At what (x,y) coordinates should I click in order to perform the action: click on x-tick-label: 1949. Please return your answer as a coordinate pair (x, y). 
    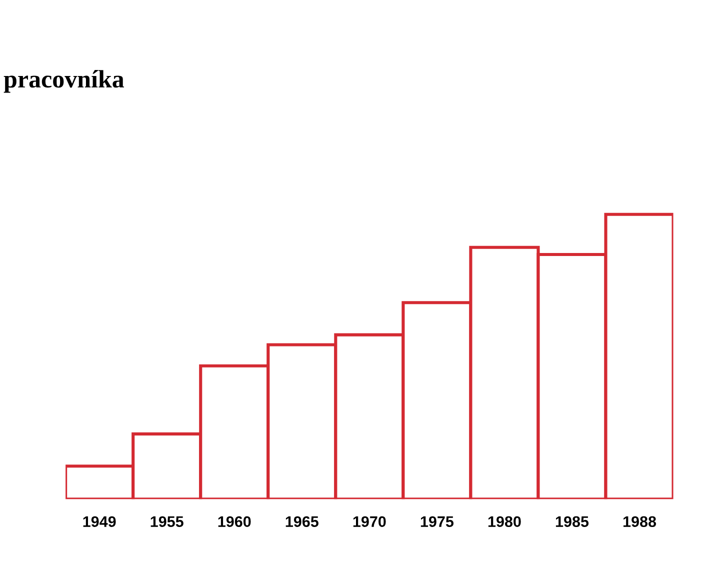
    Looking at the image, I should click on (99, 522).